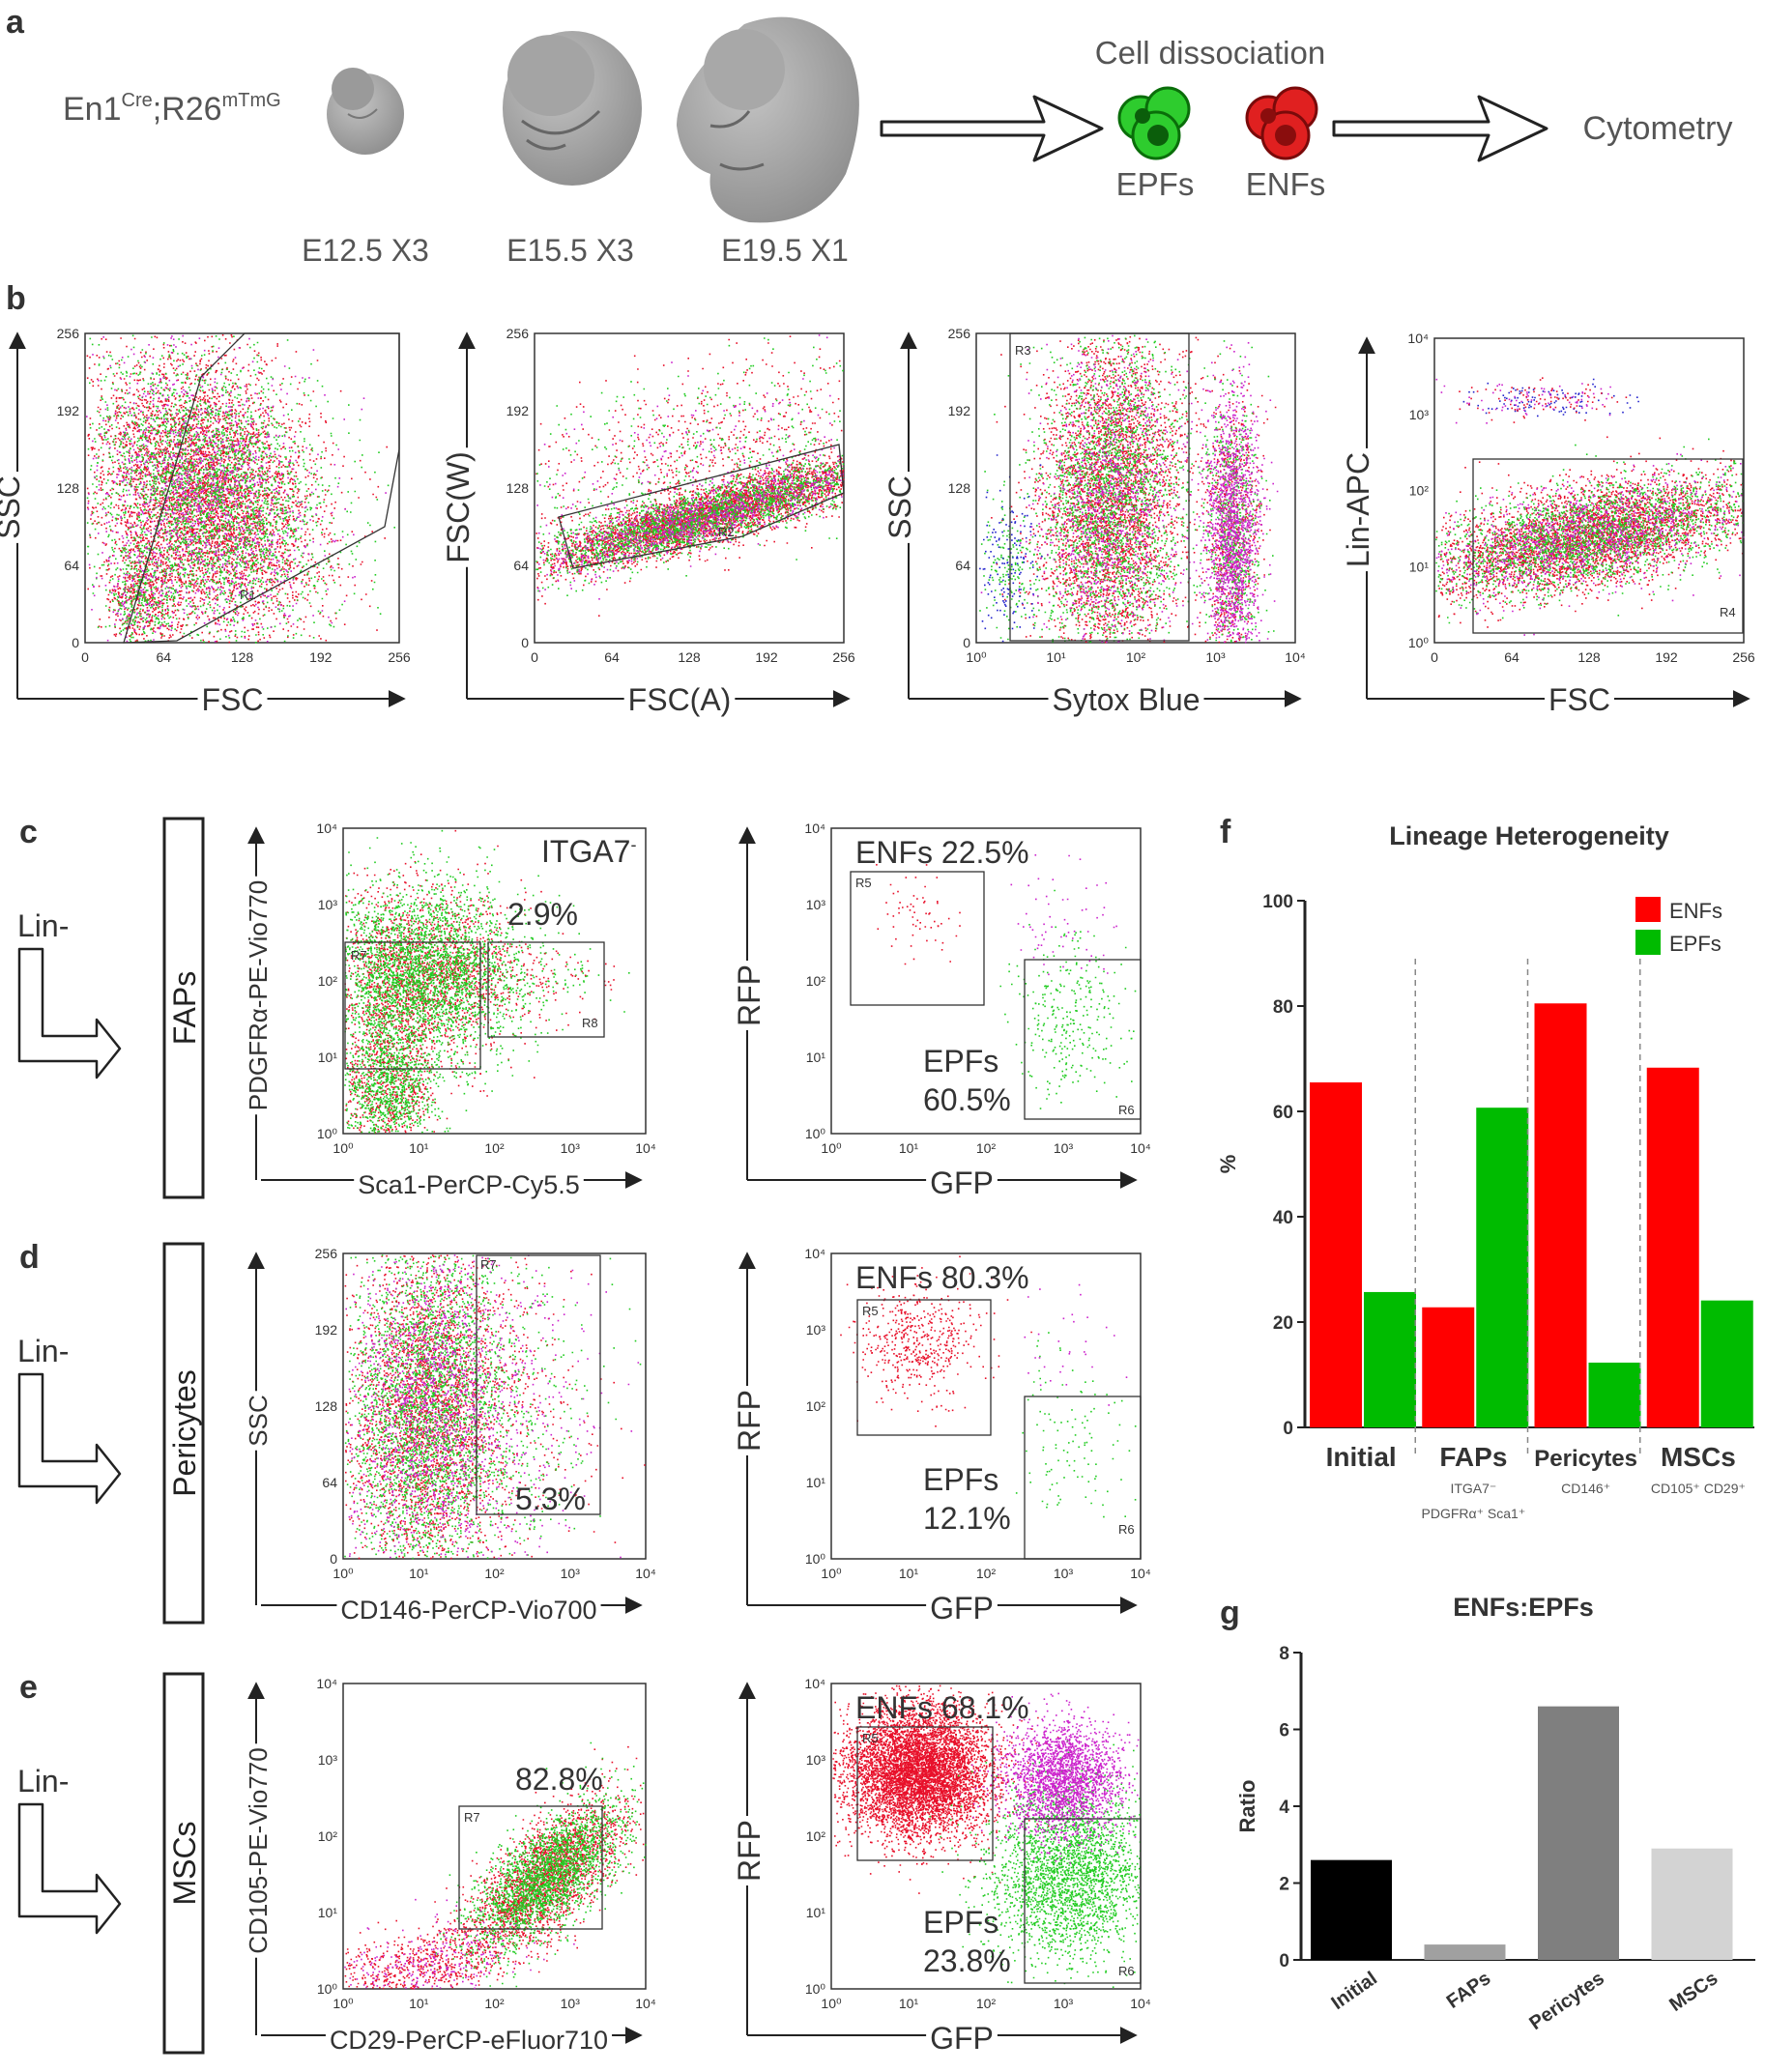  I want to click on x-tick-label: 128, so click(689, 657).